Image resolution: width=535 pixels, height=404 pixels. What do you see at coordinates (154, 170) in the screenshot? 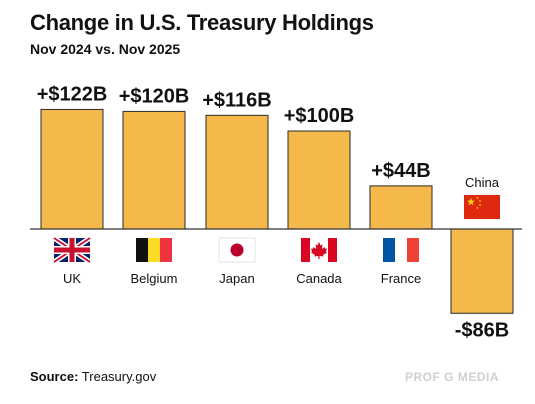
I see `bar-belgium` at bounding box center [154, 170].